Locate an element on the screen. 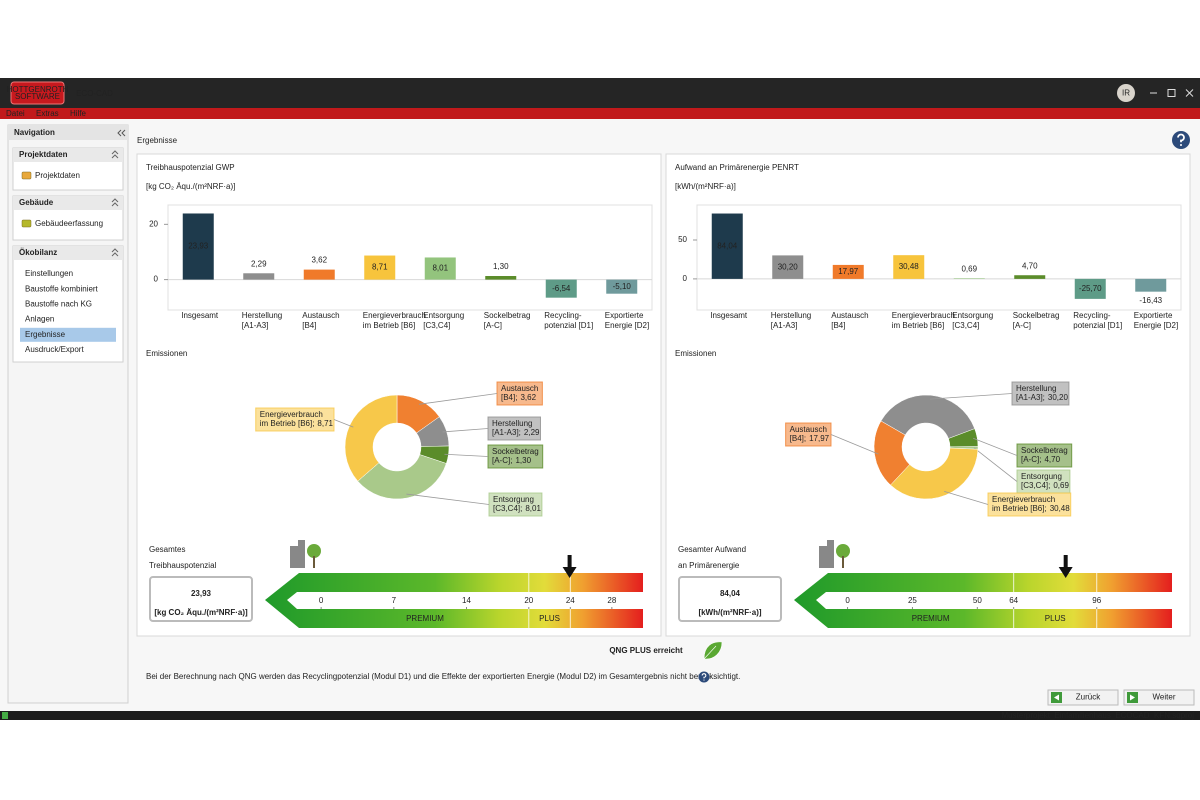  bar-value-label: 30,48 is located at coordinates (909, 266).